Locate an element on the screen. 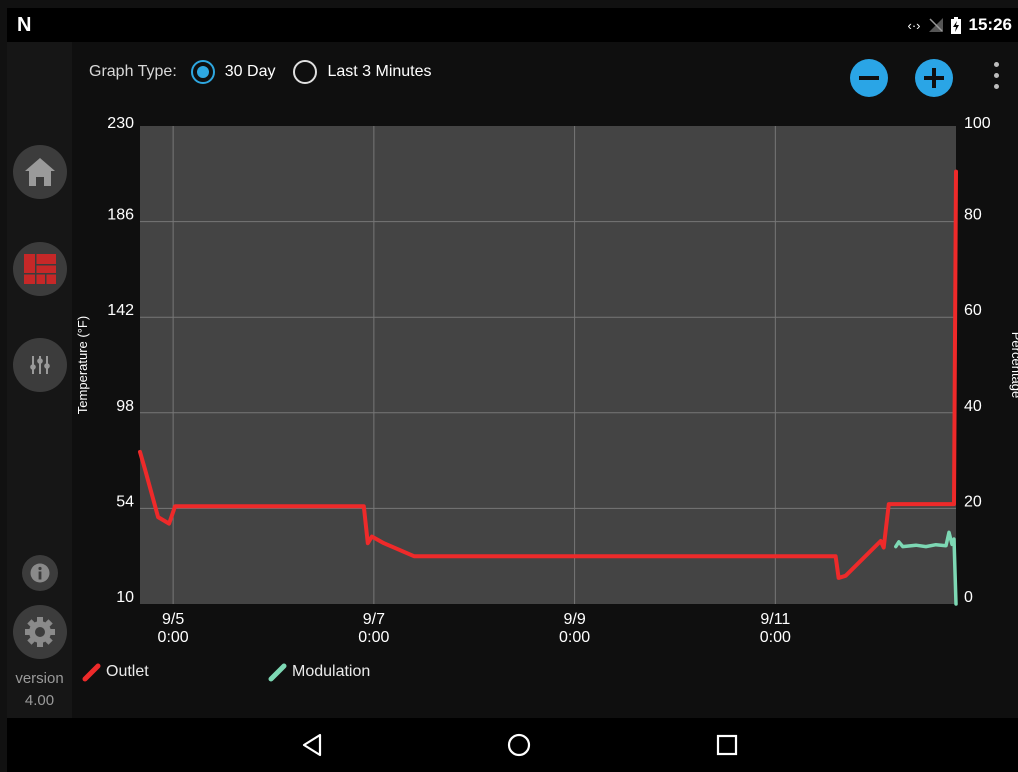 This screenshot has height=772, width=1018. sidebar-item-adjustments is located at coordinates (40, 365).